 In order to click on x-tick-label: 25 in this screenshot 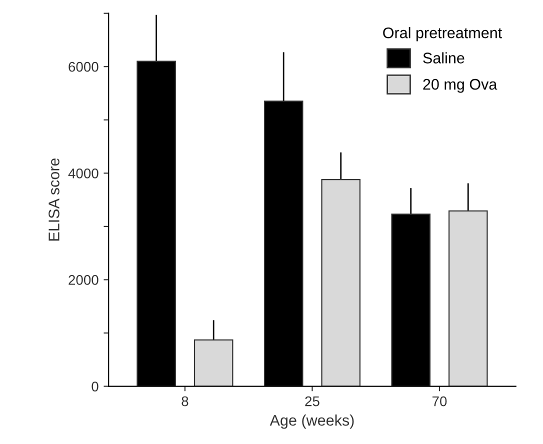, I will do `click(312, 401)`.